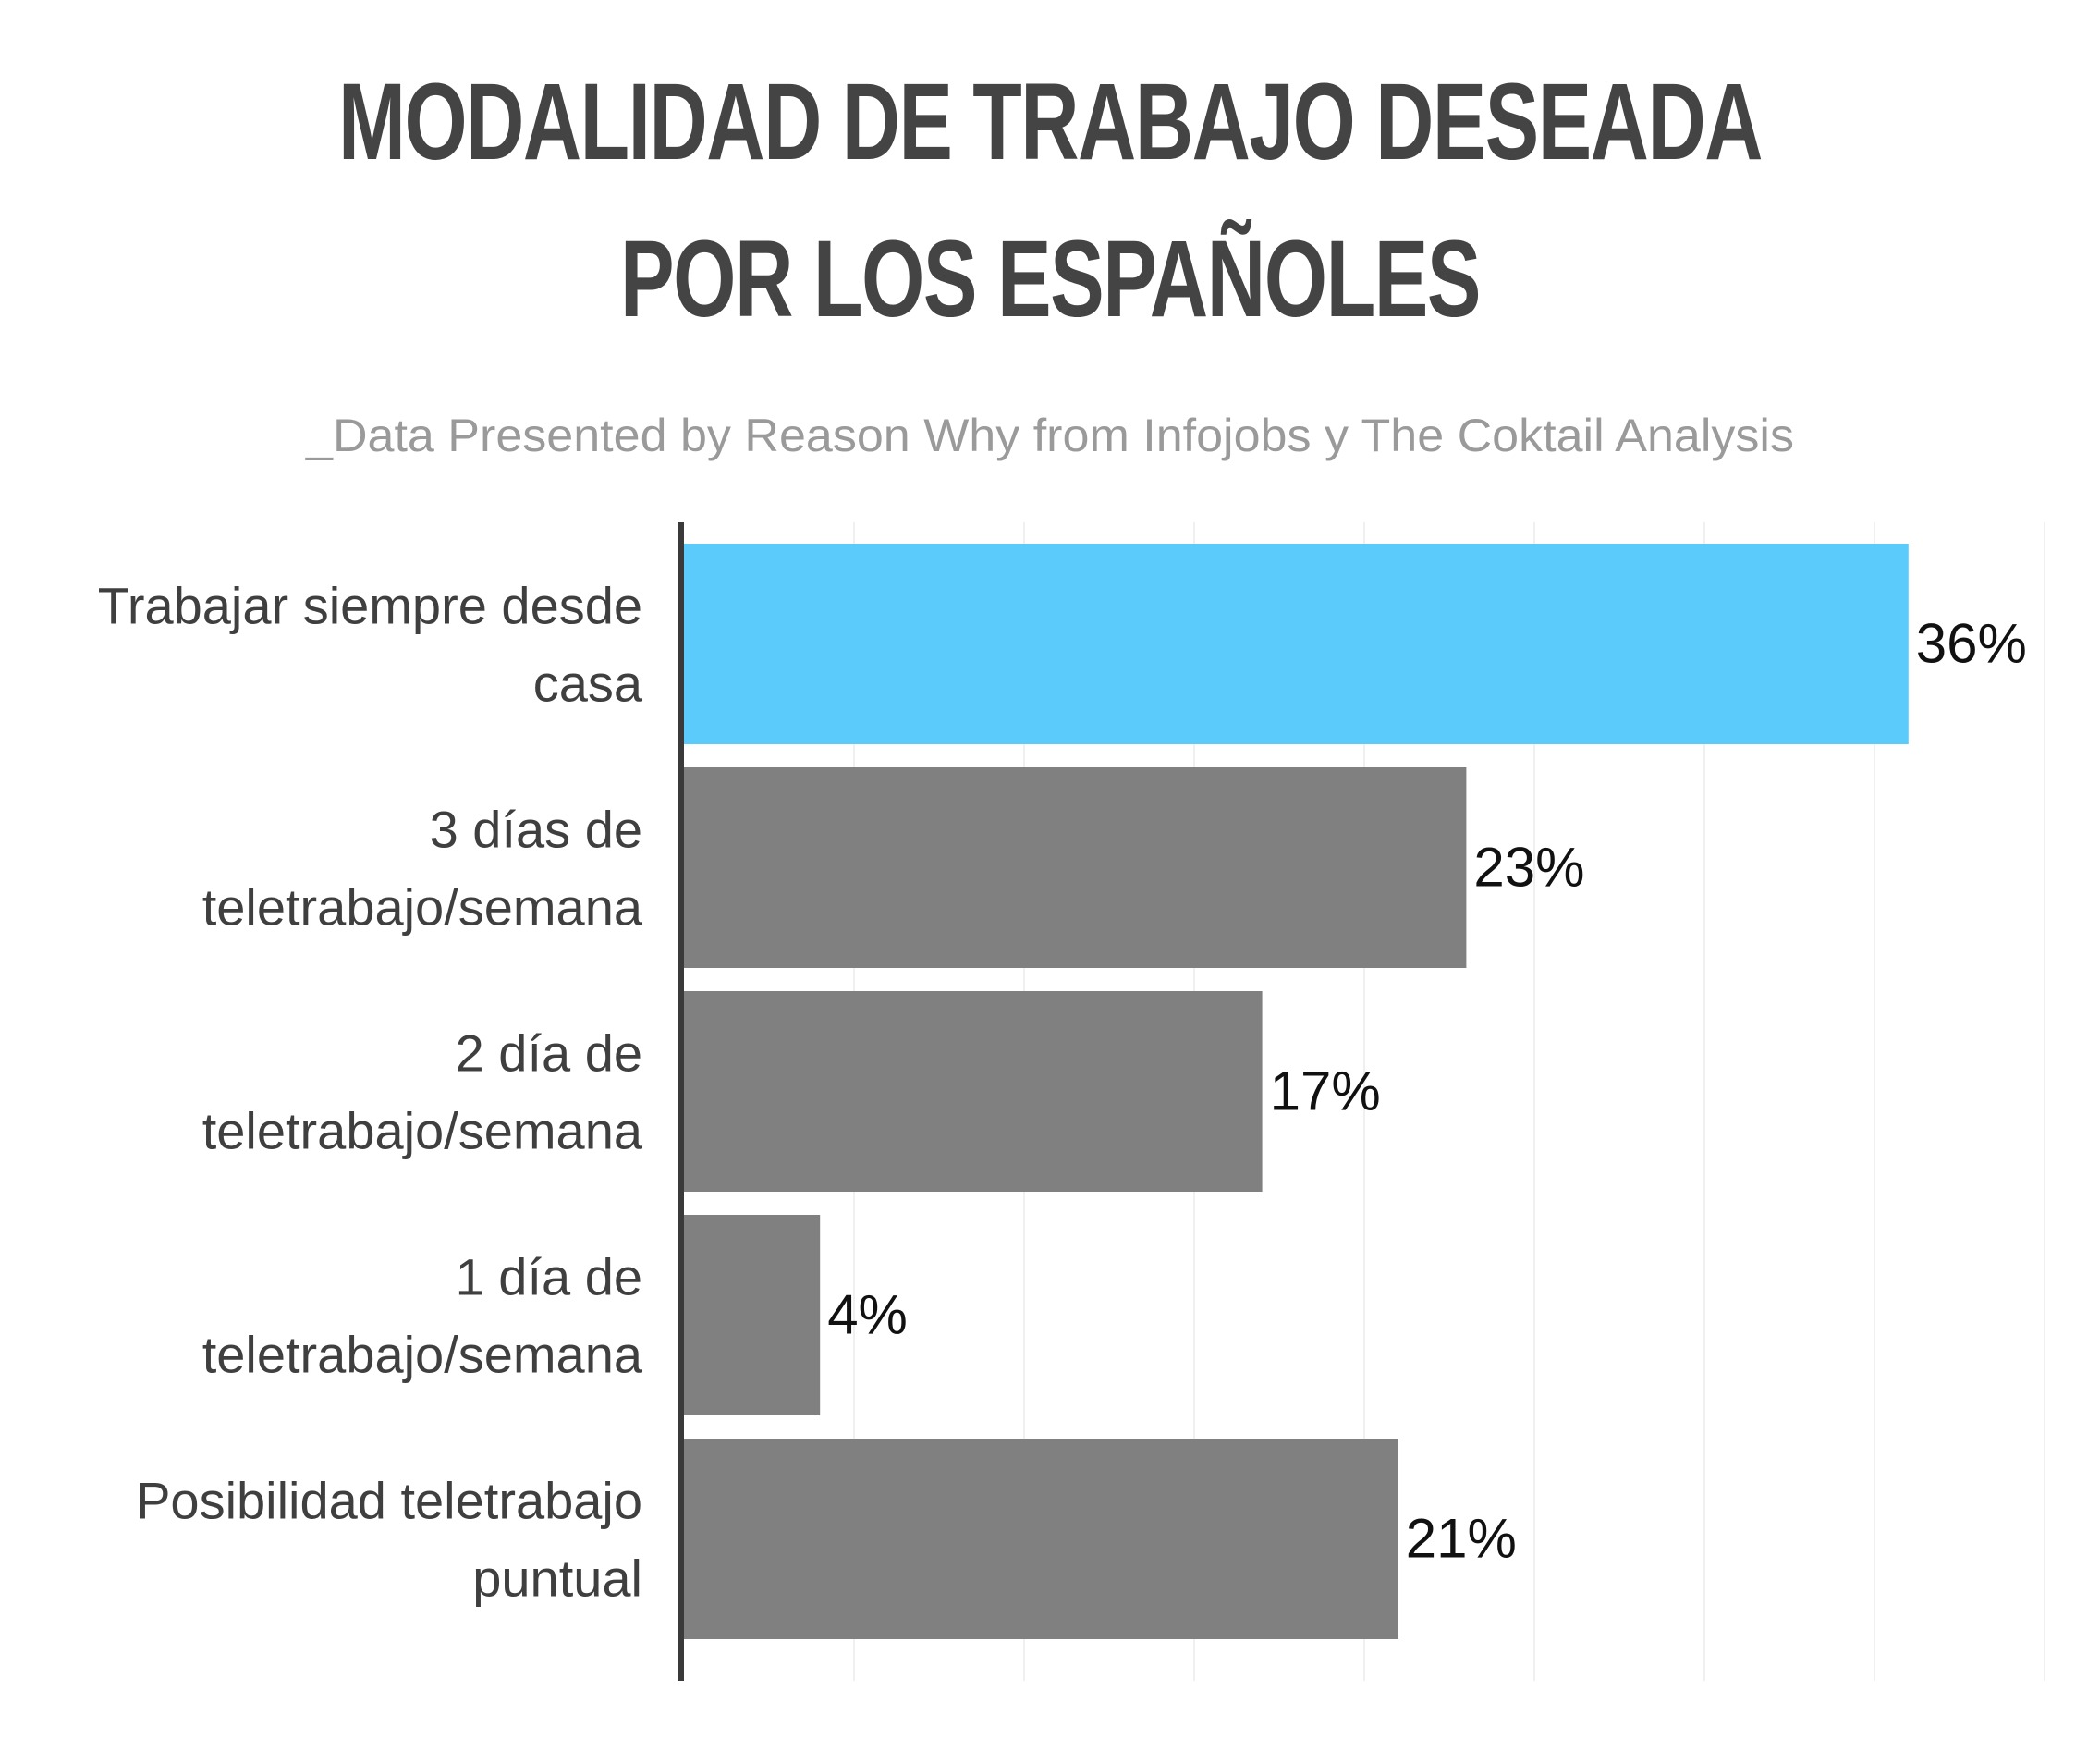 The height and width of the screenshot is (1764, 2100). I want to click on category-label: 3 días de, so click(536, 830).